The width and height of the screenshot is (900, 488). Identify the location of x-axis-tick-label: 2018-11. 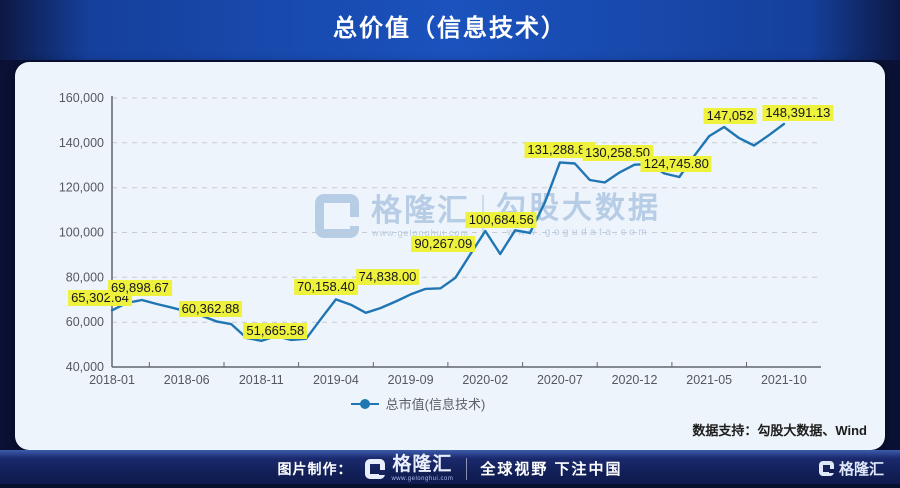
(261, 380).